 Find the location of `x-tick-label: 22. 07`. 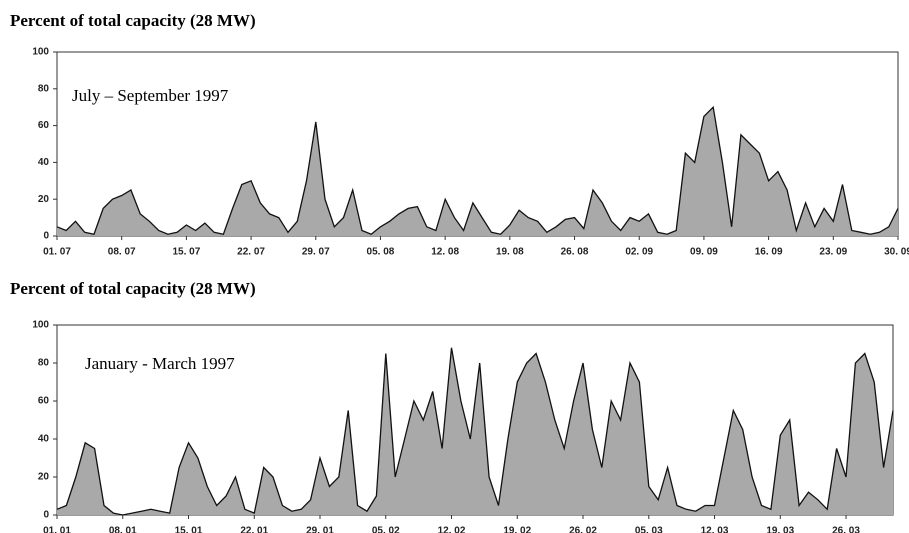

x-tick-label: 22. 07 is located at coordinates (251, 252).